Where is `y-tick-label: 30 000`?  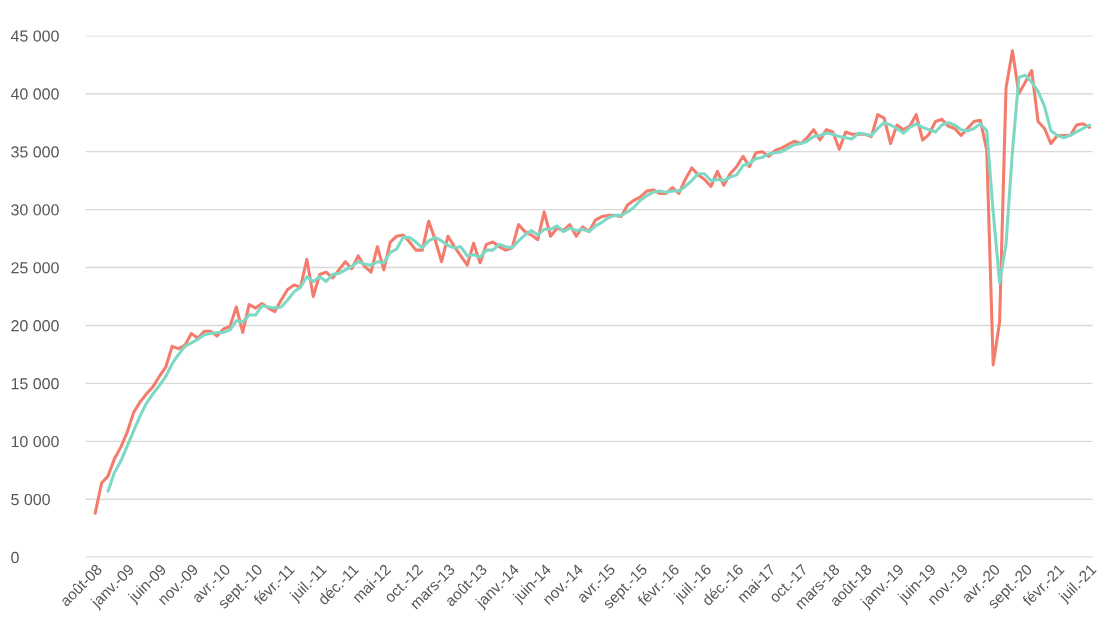
y-tick-label: 30 000 is located at coordinates (35, 210).